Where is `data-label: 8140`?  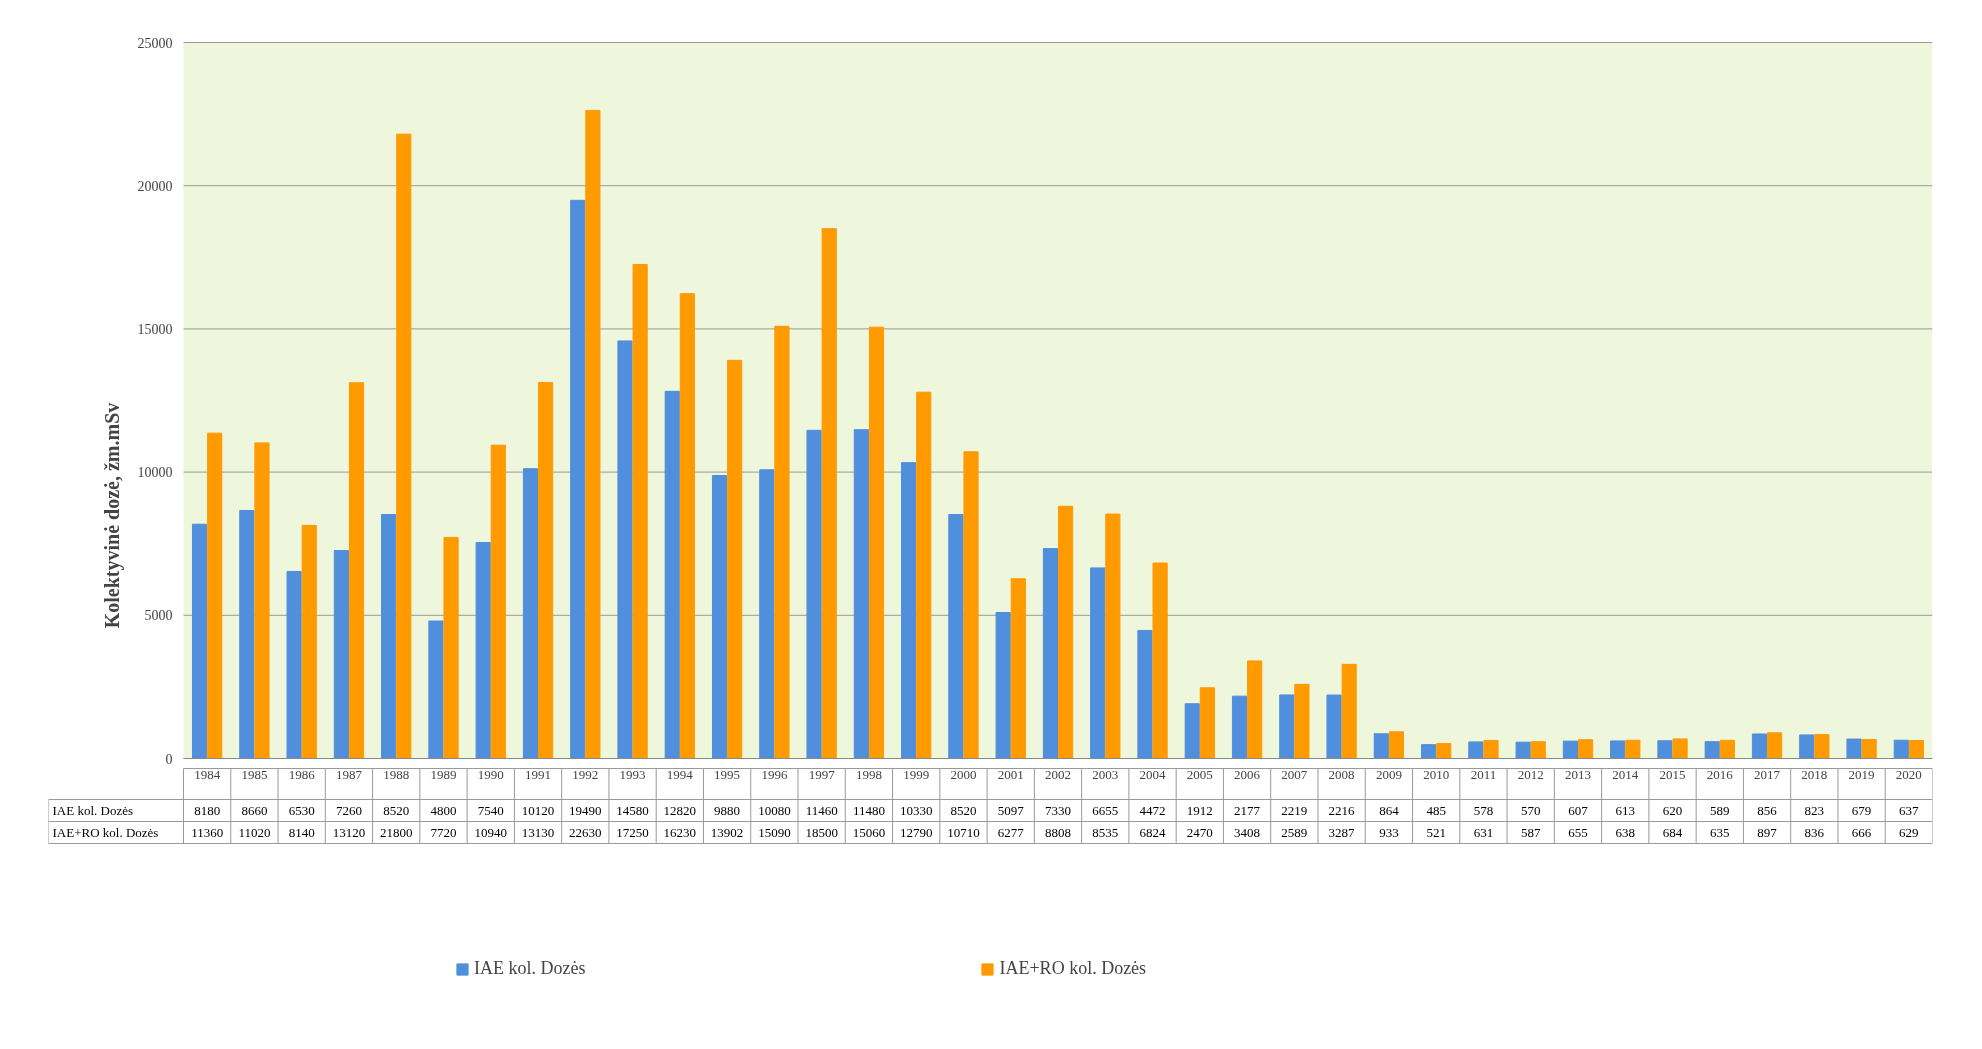
data-label: 8140 is located at coordinates (301, 832).